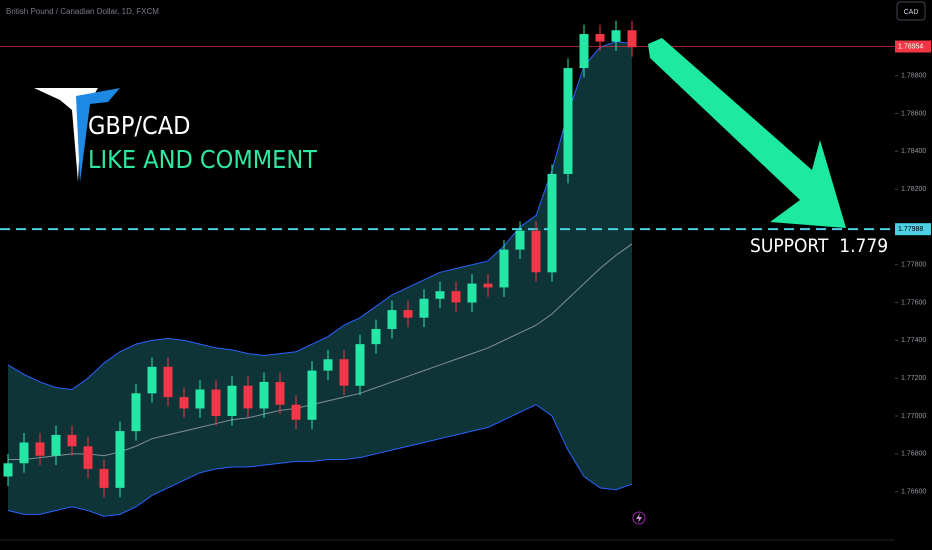 The width and height of the screenshot is (932, 550). What do you see at coordinates (910, 46) in the screenshot?
I see `price-label: 1.78954` at bounding box center [910, 46].